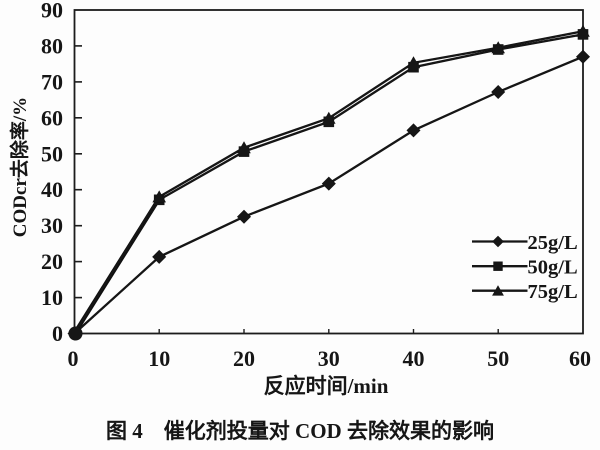 The image size is (600, 450). What do you see at coordinates (300, 431) in the screenshot?
I see `svg-text: 图 4 催化剂投量对 COD 去除效果的影响` at bounding box center [300, 431].